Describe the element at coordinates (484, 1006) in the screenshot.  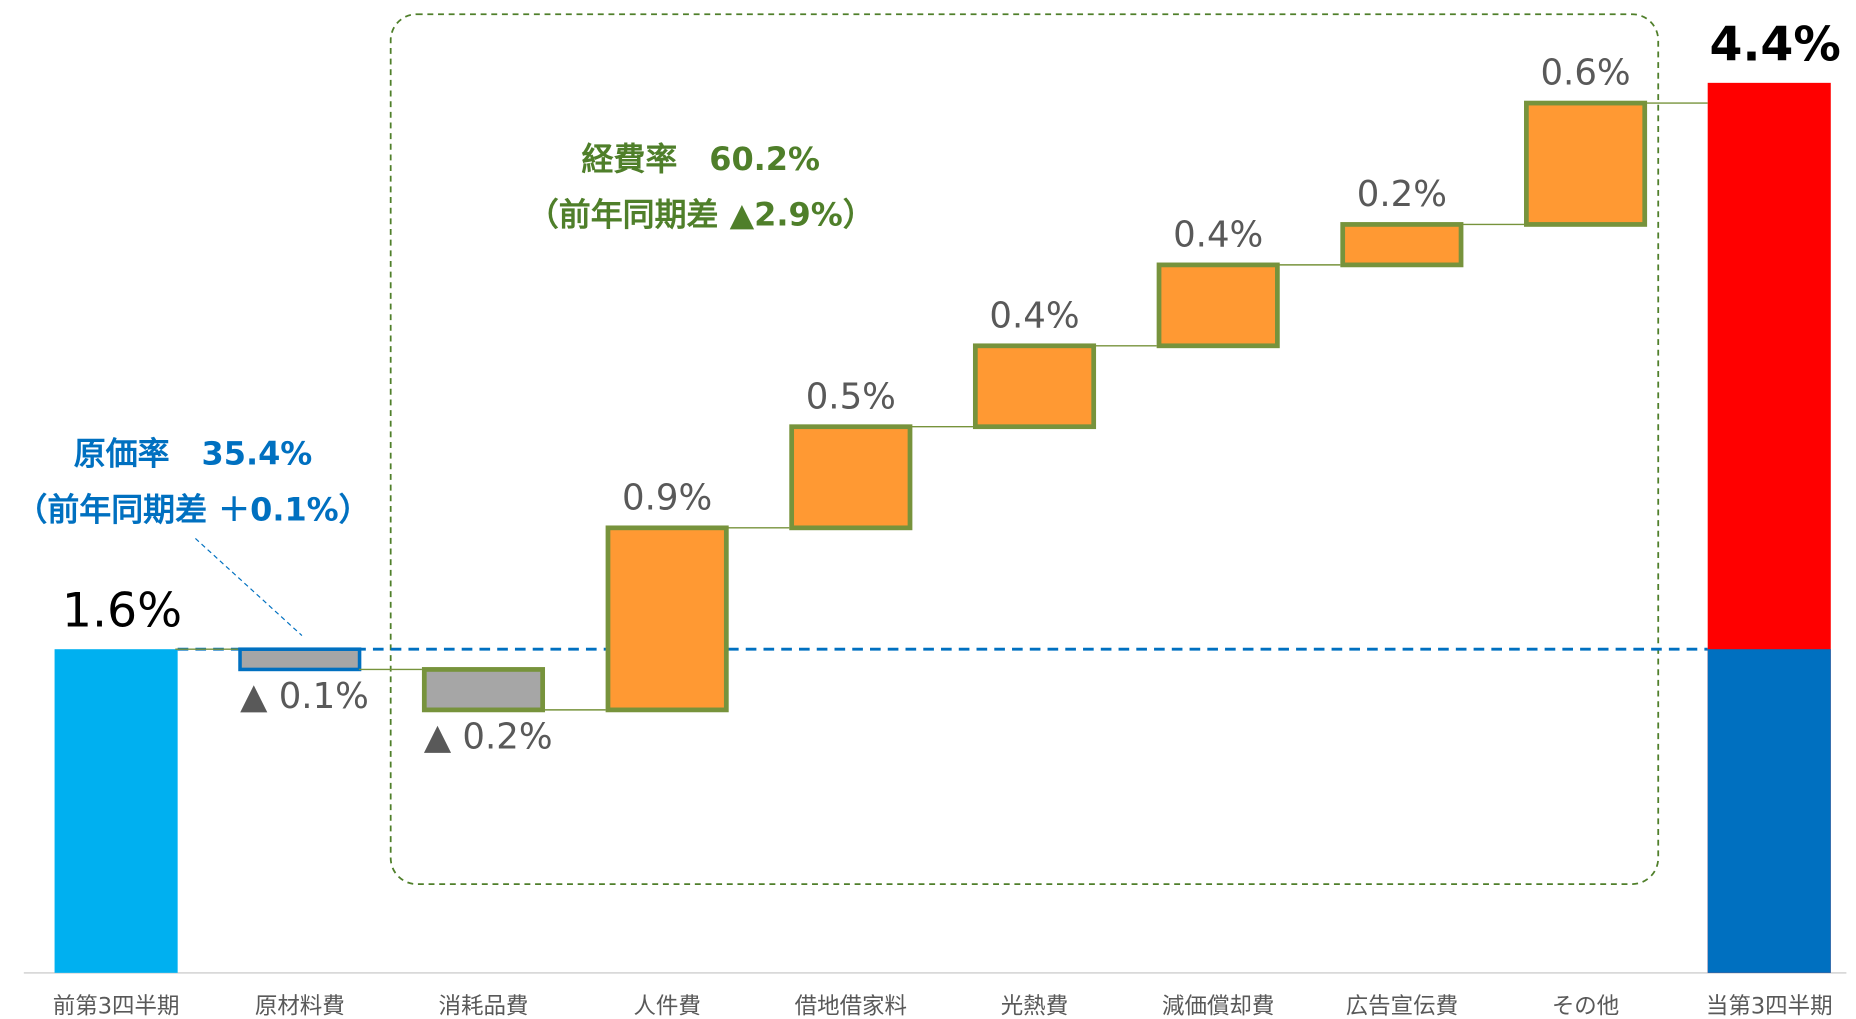
I see `x-tick-label: 消耗品費` at that location.